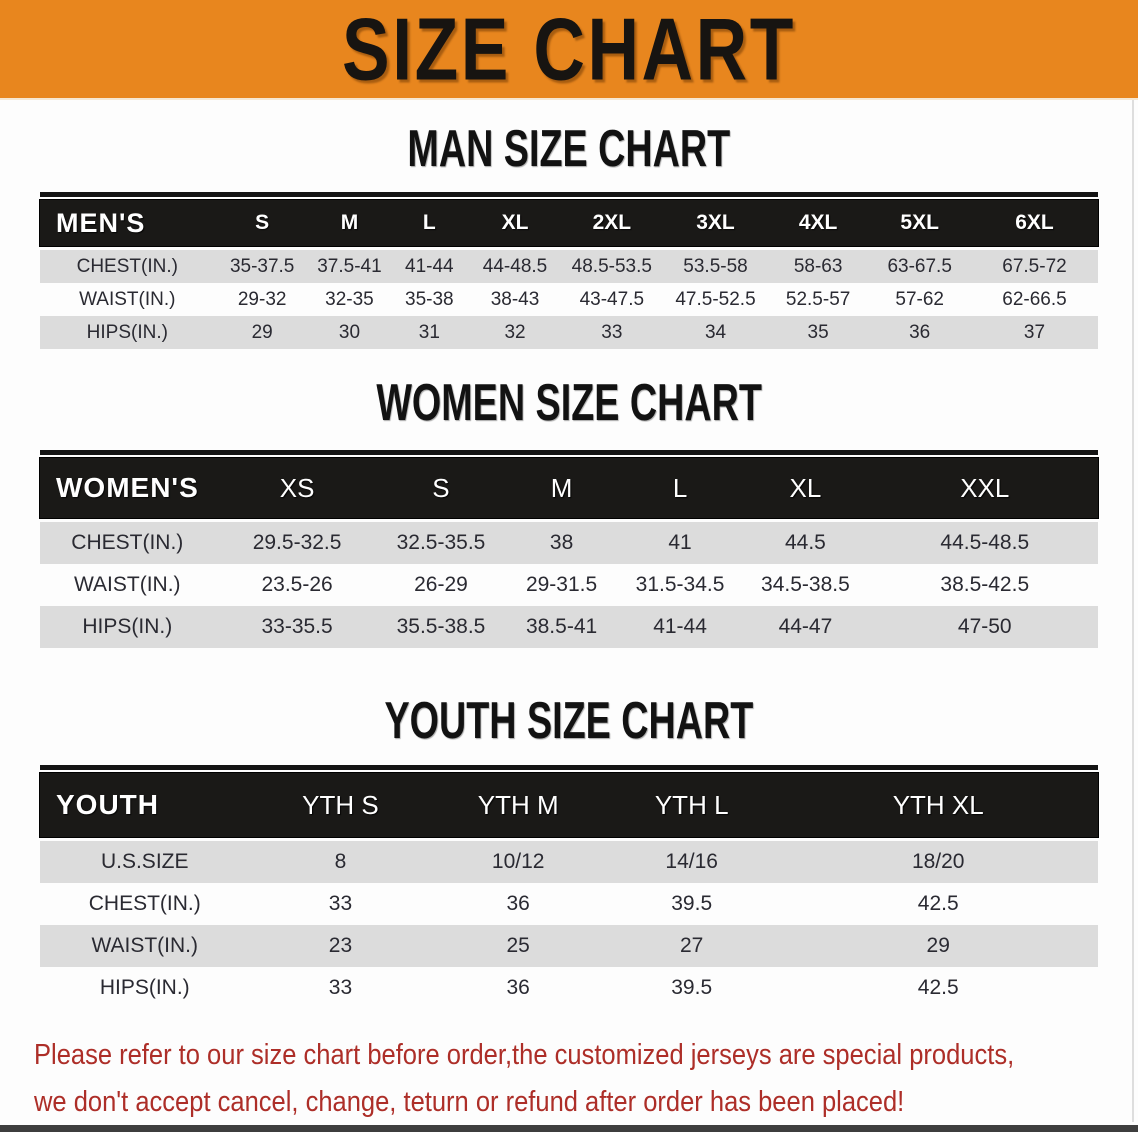  What do you see at coordinates (429, 222) in the screenshot?
I see `men-header-size-3: L` at bounding box center [429, 222].